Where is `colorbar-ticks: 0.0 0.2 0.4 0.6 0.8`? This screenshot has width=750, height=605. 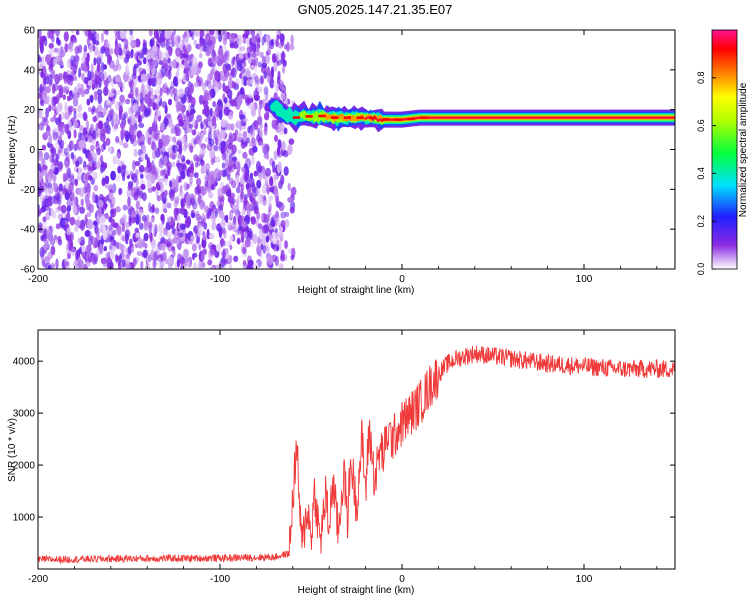 colorbar-ticks: 0.0 0.2 0.4 0.6 0.8 is located at coordinates (706, 173).